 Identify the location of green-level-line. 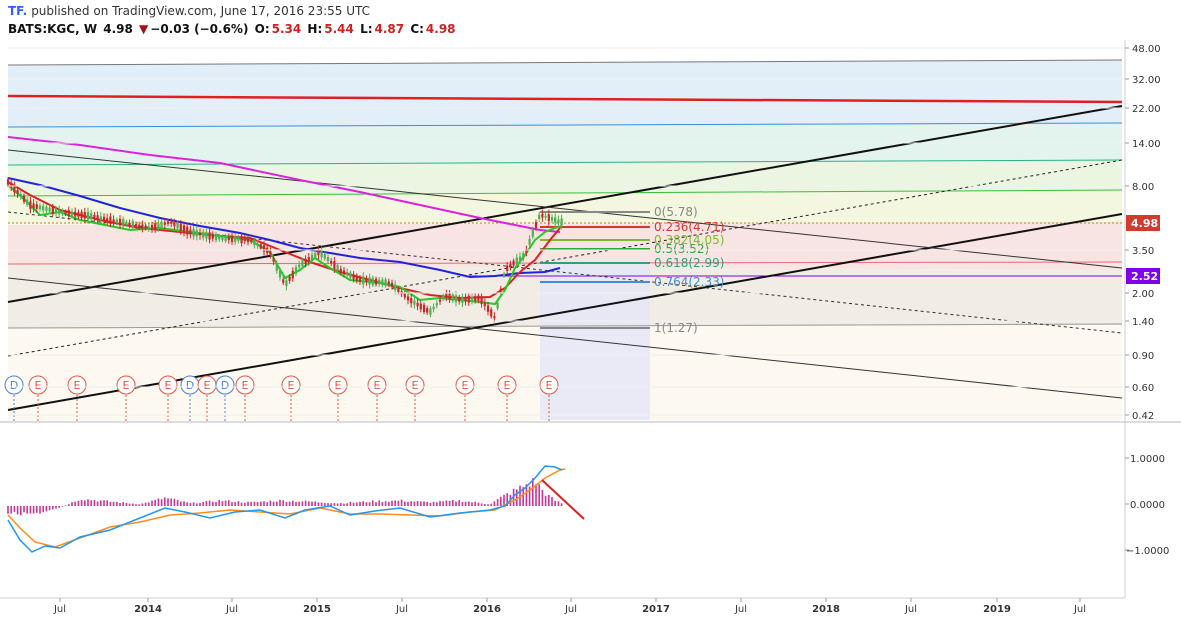
(565, 193).